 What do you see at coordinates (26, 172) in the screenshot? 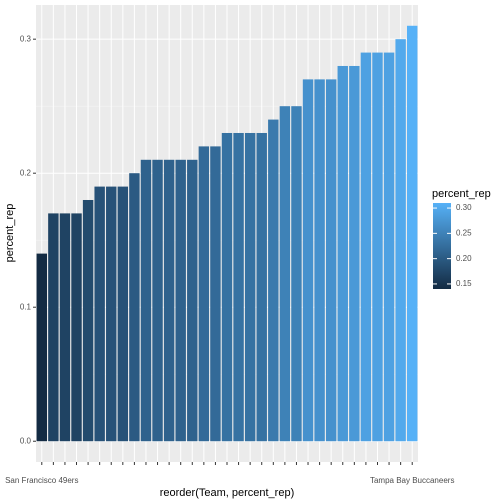
I see `y-tick-label: 0.2` at bounding box center [26, 172].